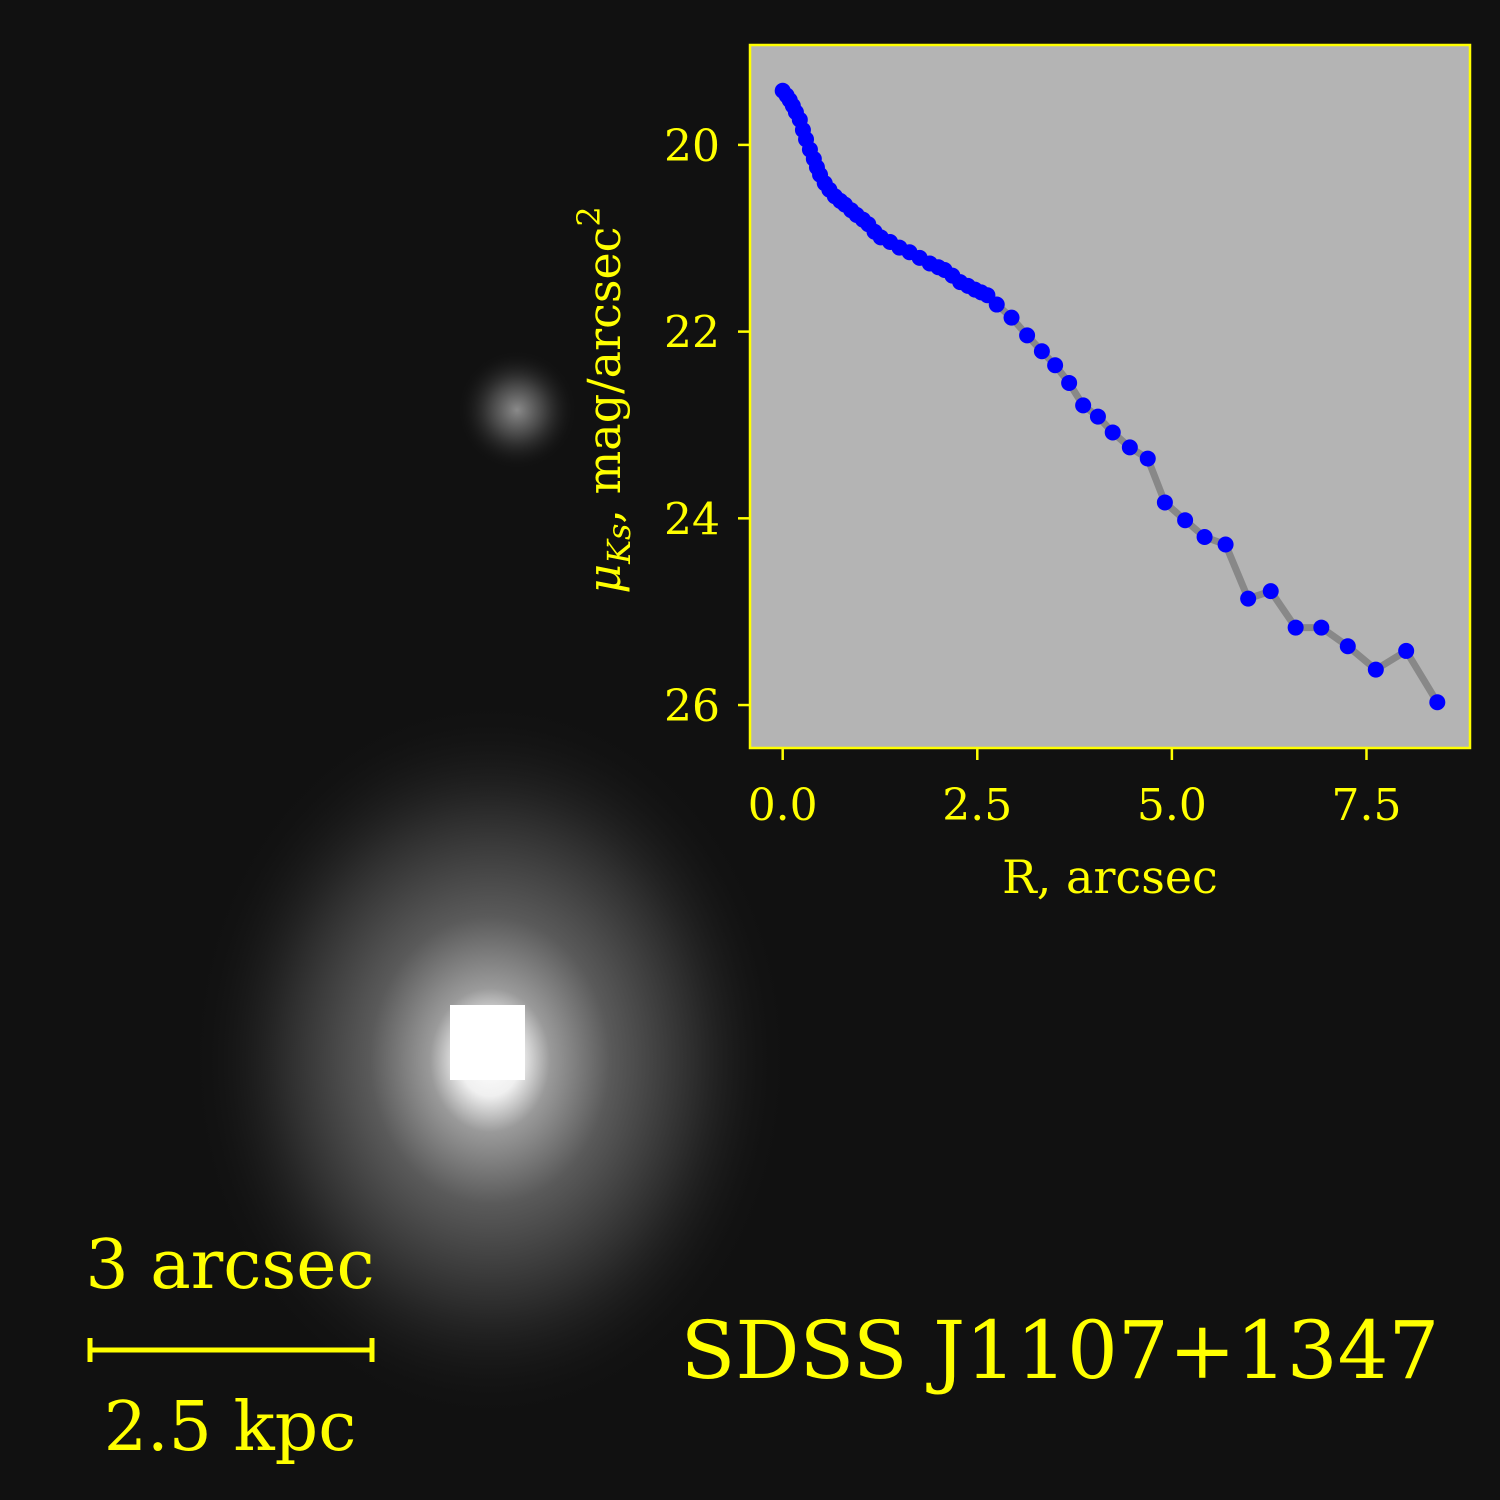 Image resolution: width=1500 pixels, height=1500 pixels. I want to click on scale-label-angular: 3 arcsec, so click(229, 1265).